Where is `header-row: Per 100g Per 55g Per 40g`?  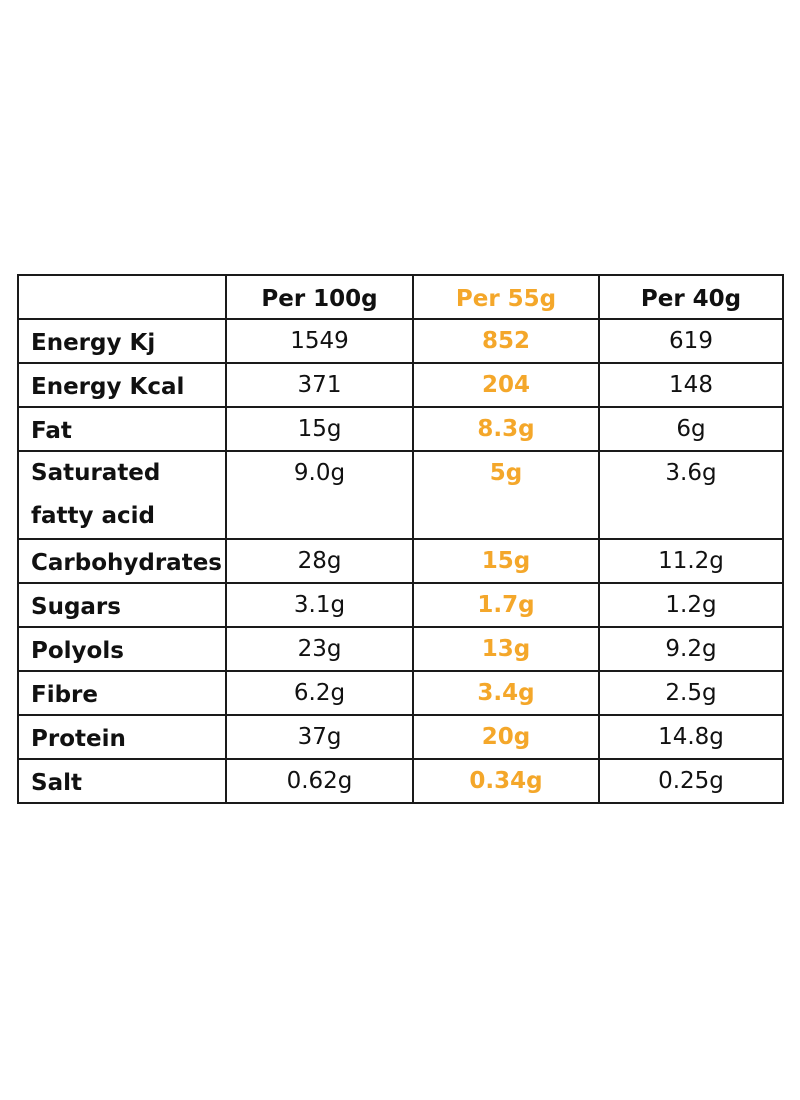
header-row: Per 100g Per 55g Per 40g is located at coordinates (400, 297).